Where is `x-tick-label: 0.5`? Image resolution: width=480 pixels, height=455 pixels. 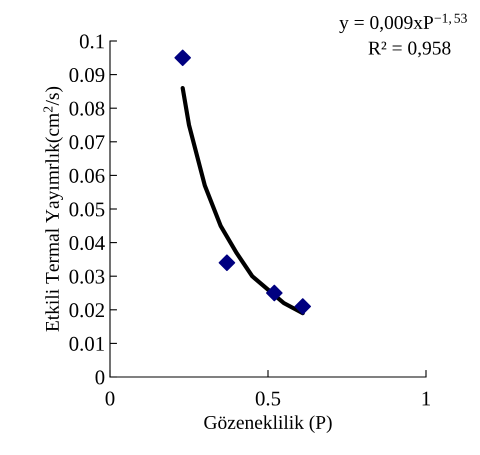
x-tick-label: 0.5 is located at coordinates (268, 398).